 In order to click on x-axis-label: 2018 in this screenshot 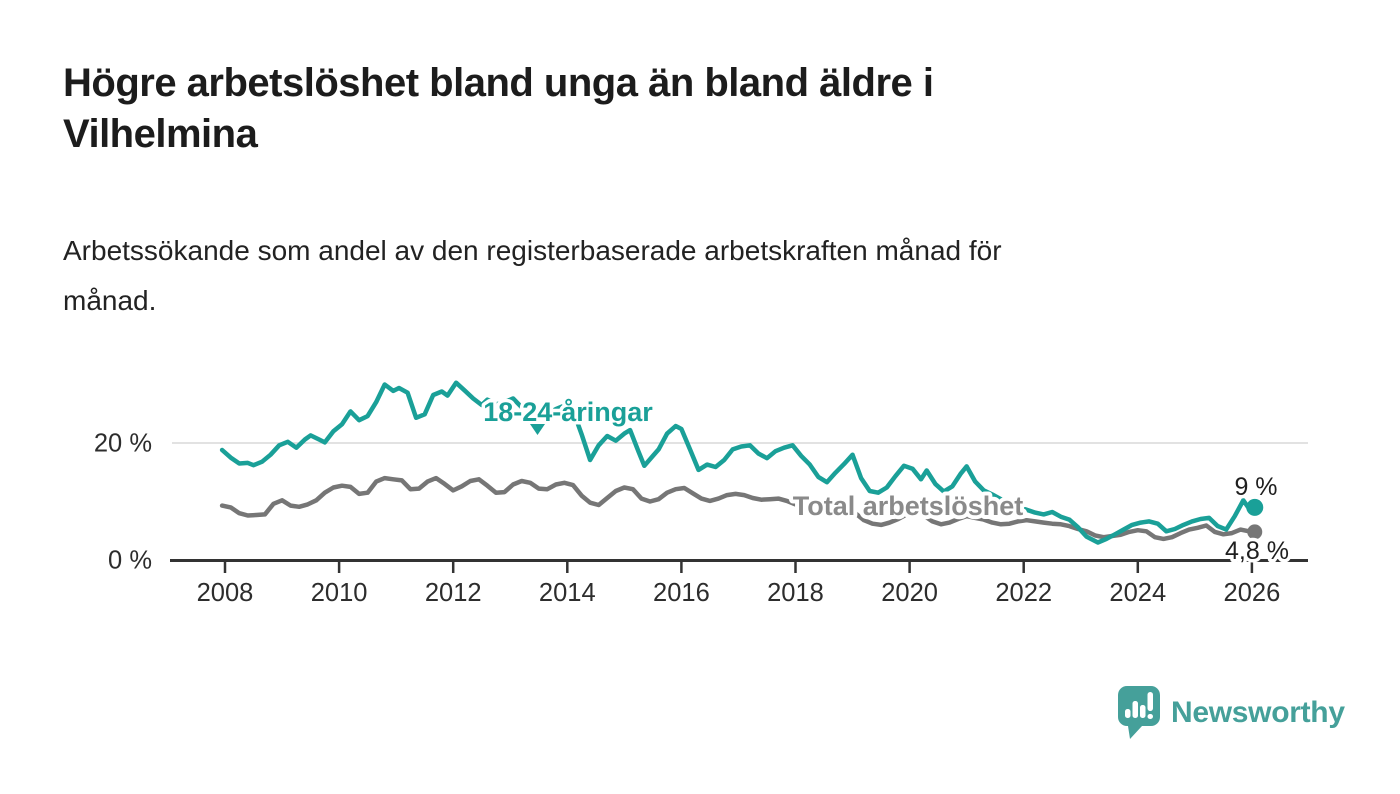, I will do `click(795, 593)`.